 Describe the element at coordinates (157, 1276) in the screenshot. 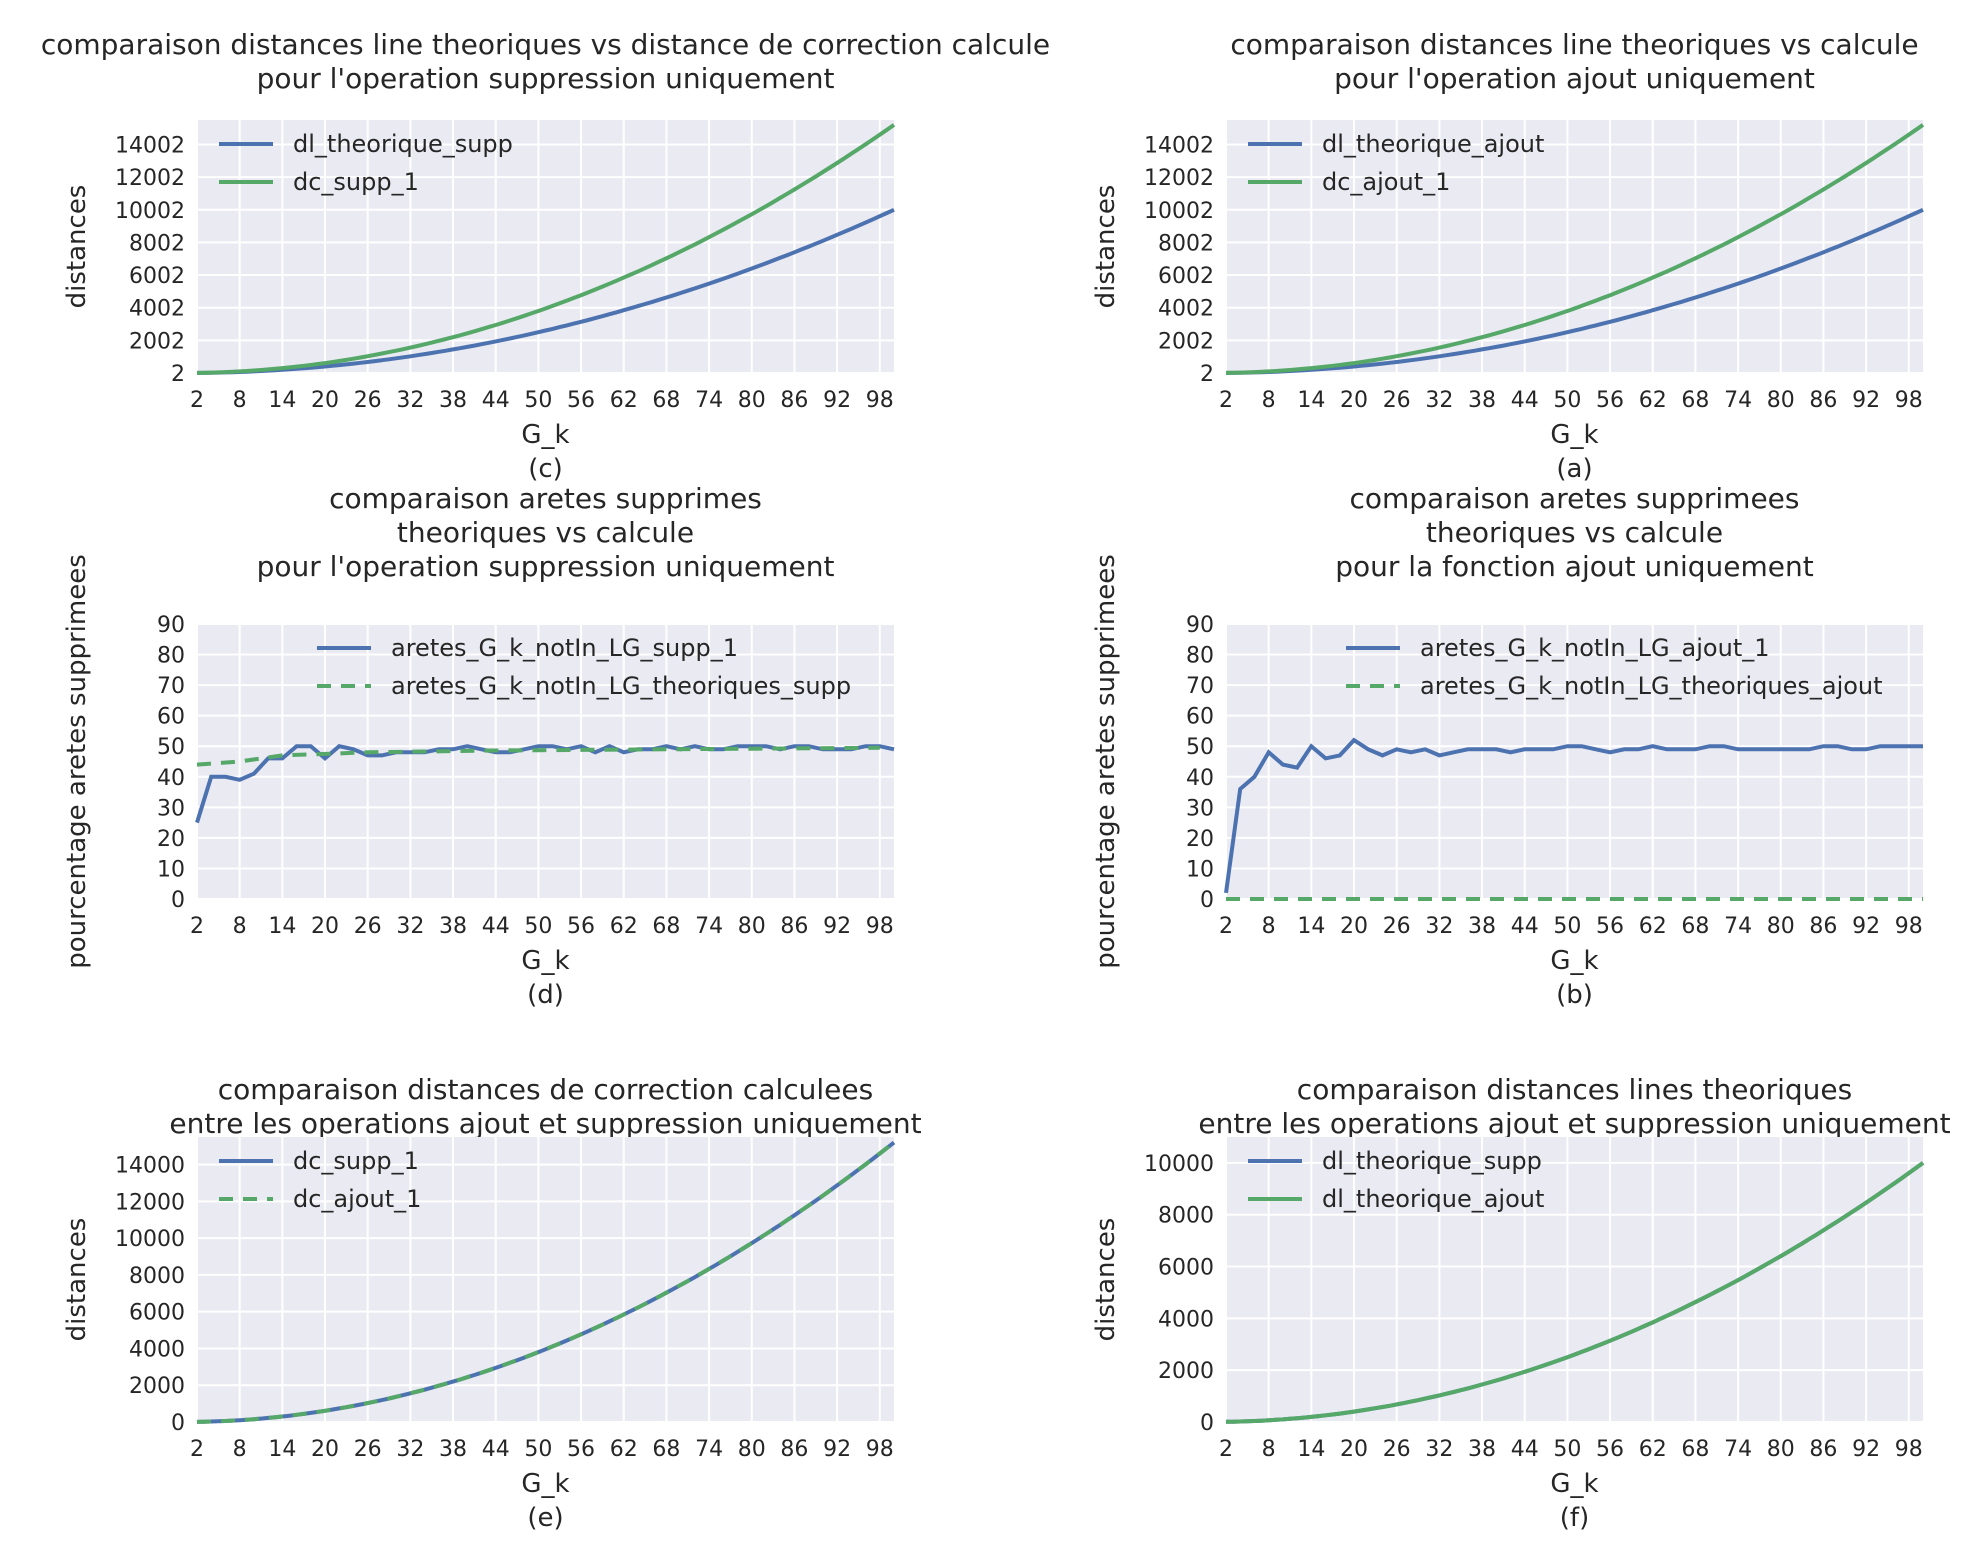

I see `y-tick-label: 8000` at that location.